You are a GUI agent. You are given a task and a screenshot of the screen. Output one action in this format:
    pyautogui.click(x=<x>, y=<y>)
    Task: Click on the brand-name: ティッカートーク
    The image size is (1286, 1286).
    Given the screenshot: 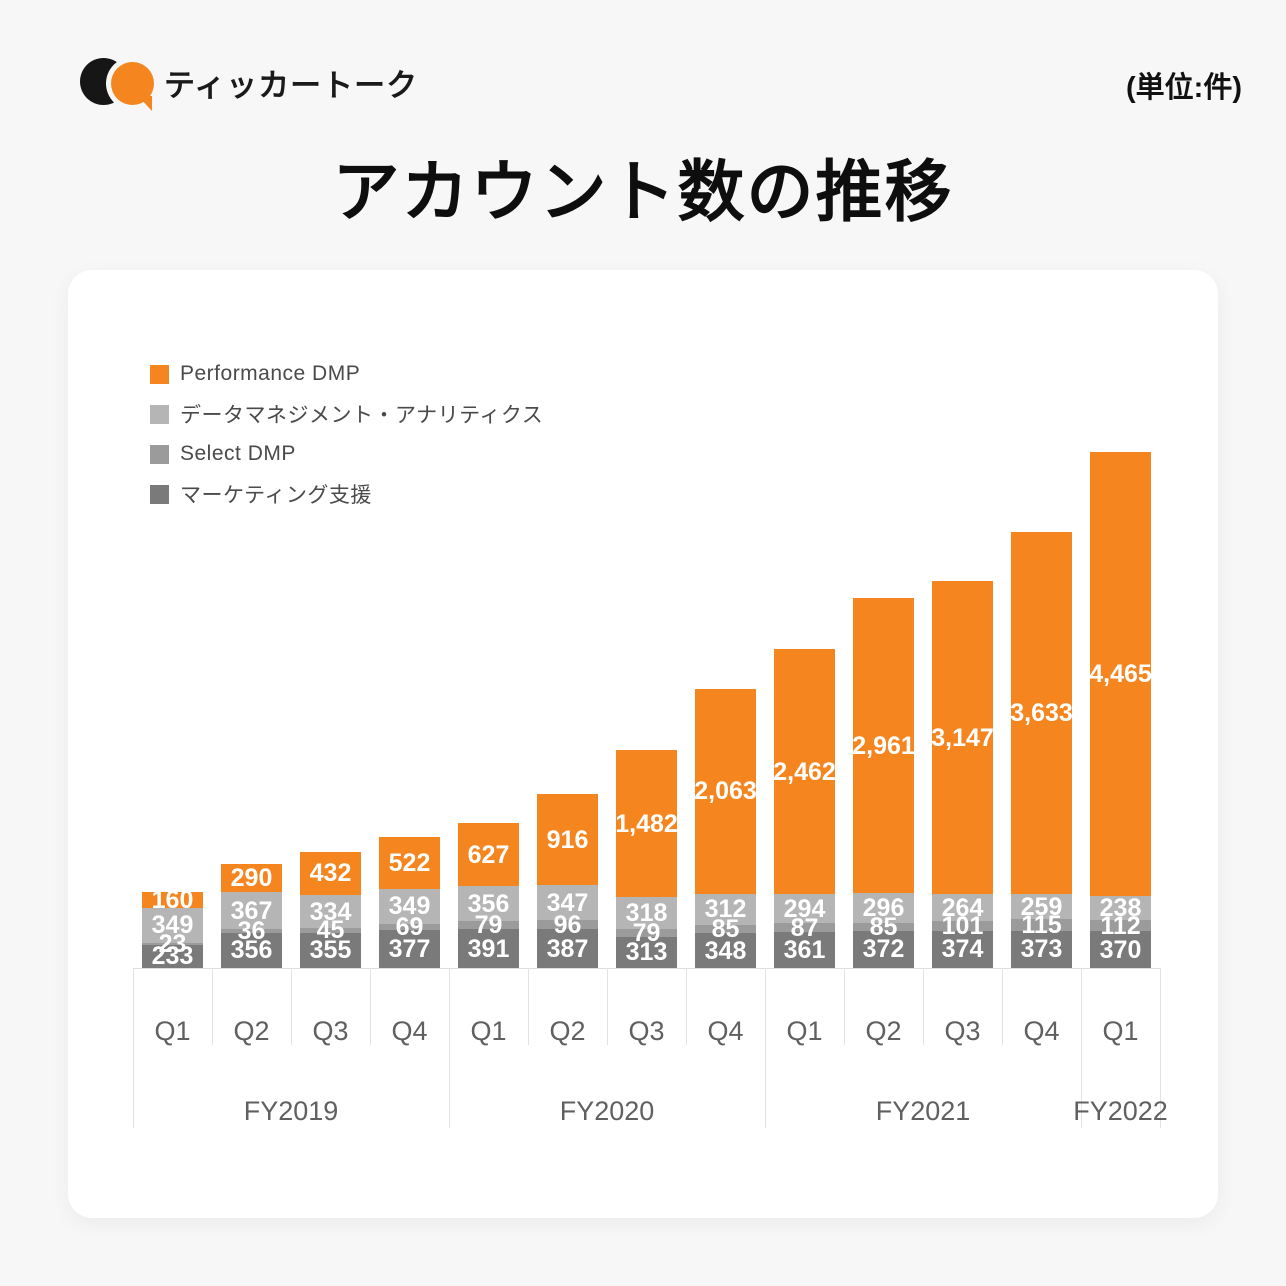 What is the action you would take?
    pyautogui.click(x=291, y=85)
    